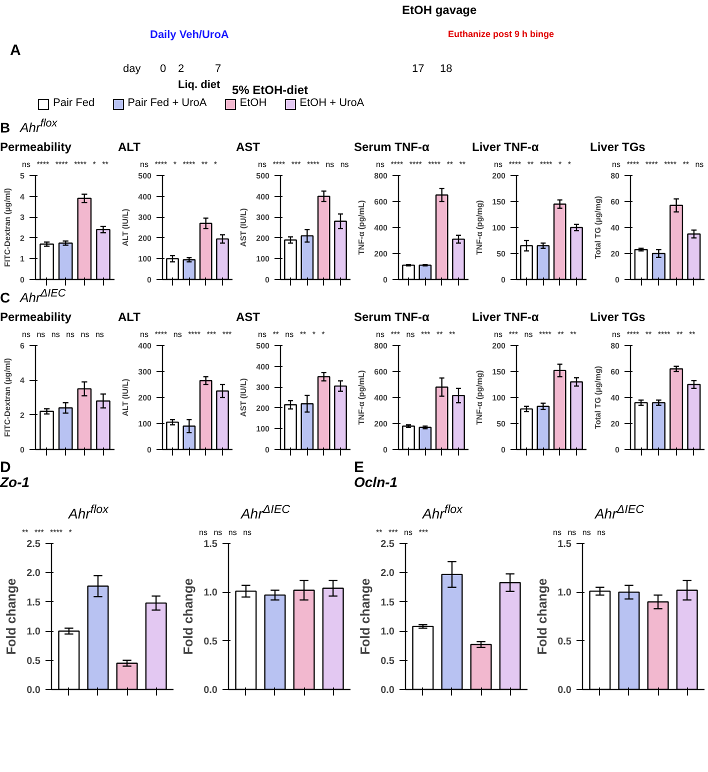  Describe the element at coordinates (7, 227) in the screenshot. I see `y-axis-title: FITC-Dextran (µg/ml)` at that location.